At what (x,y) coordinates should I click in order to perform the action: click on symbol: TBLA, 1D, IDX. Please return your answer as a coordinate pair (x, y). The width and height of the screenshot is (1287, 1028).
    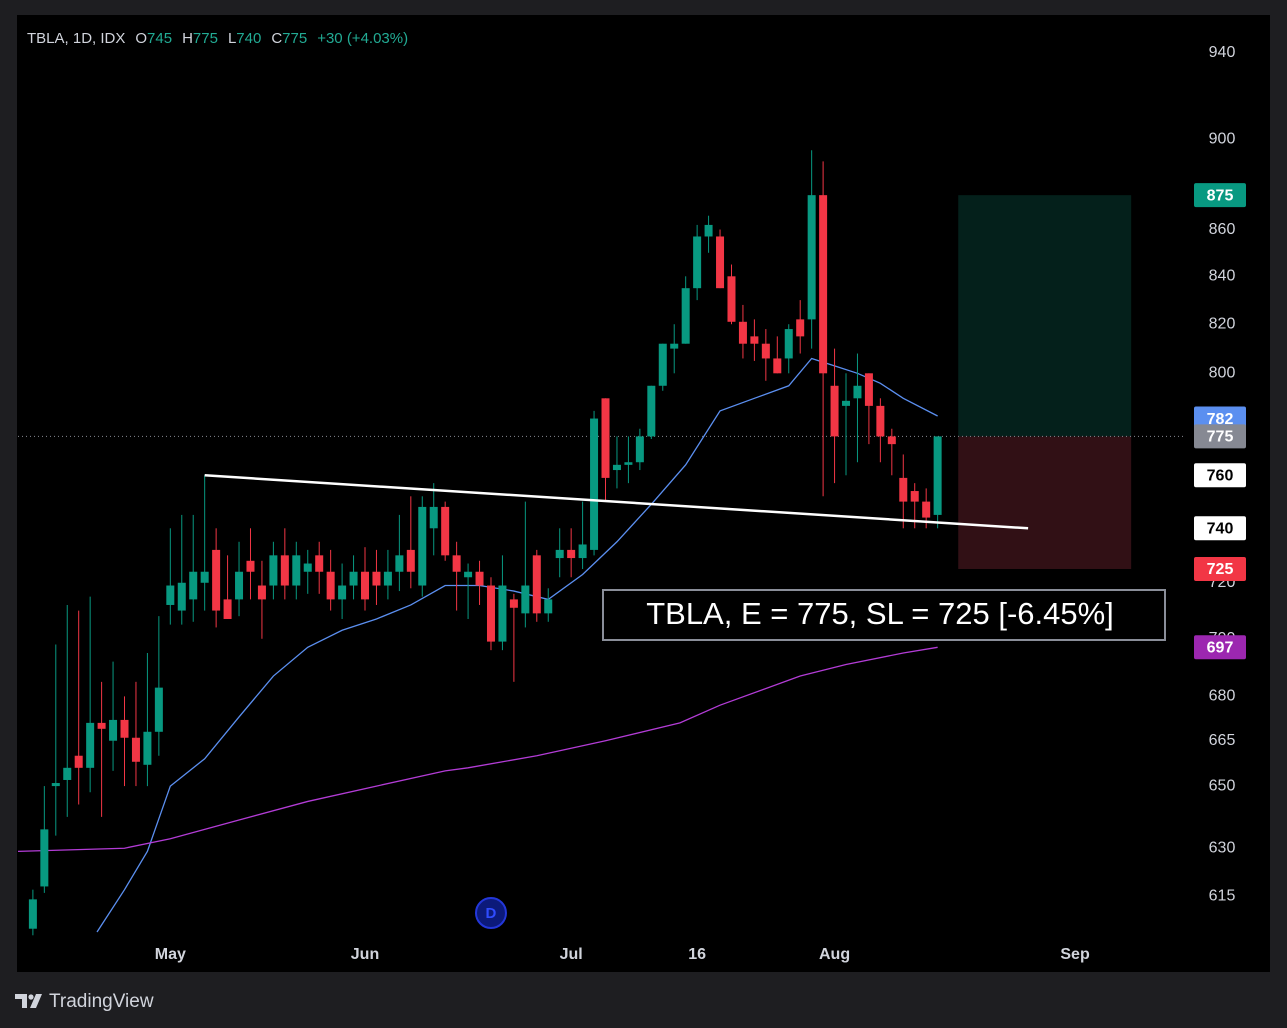
    Looking at the image, I should click on (76, 38).